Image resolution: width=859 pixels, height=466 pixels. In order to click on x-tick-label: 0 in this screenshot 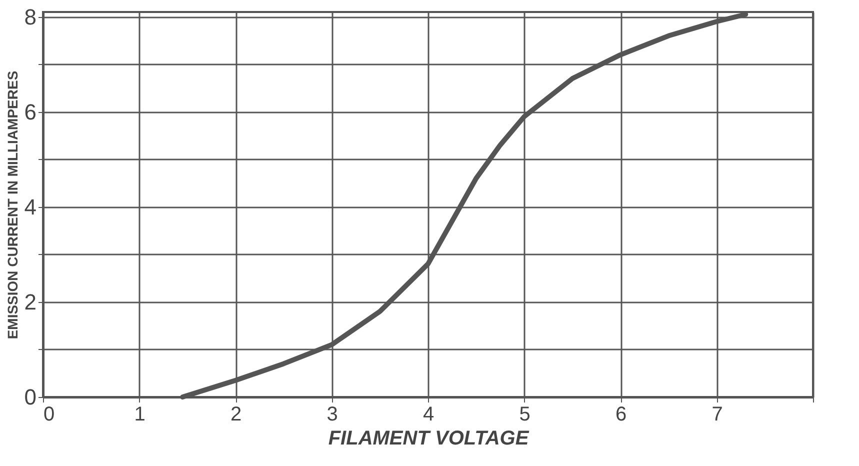, I will do `click(49, 415)`.